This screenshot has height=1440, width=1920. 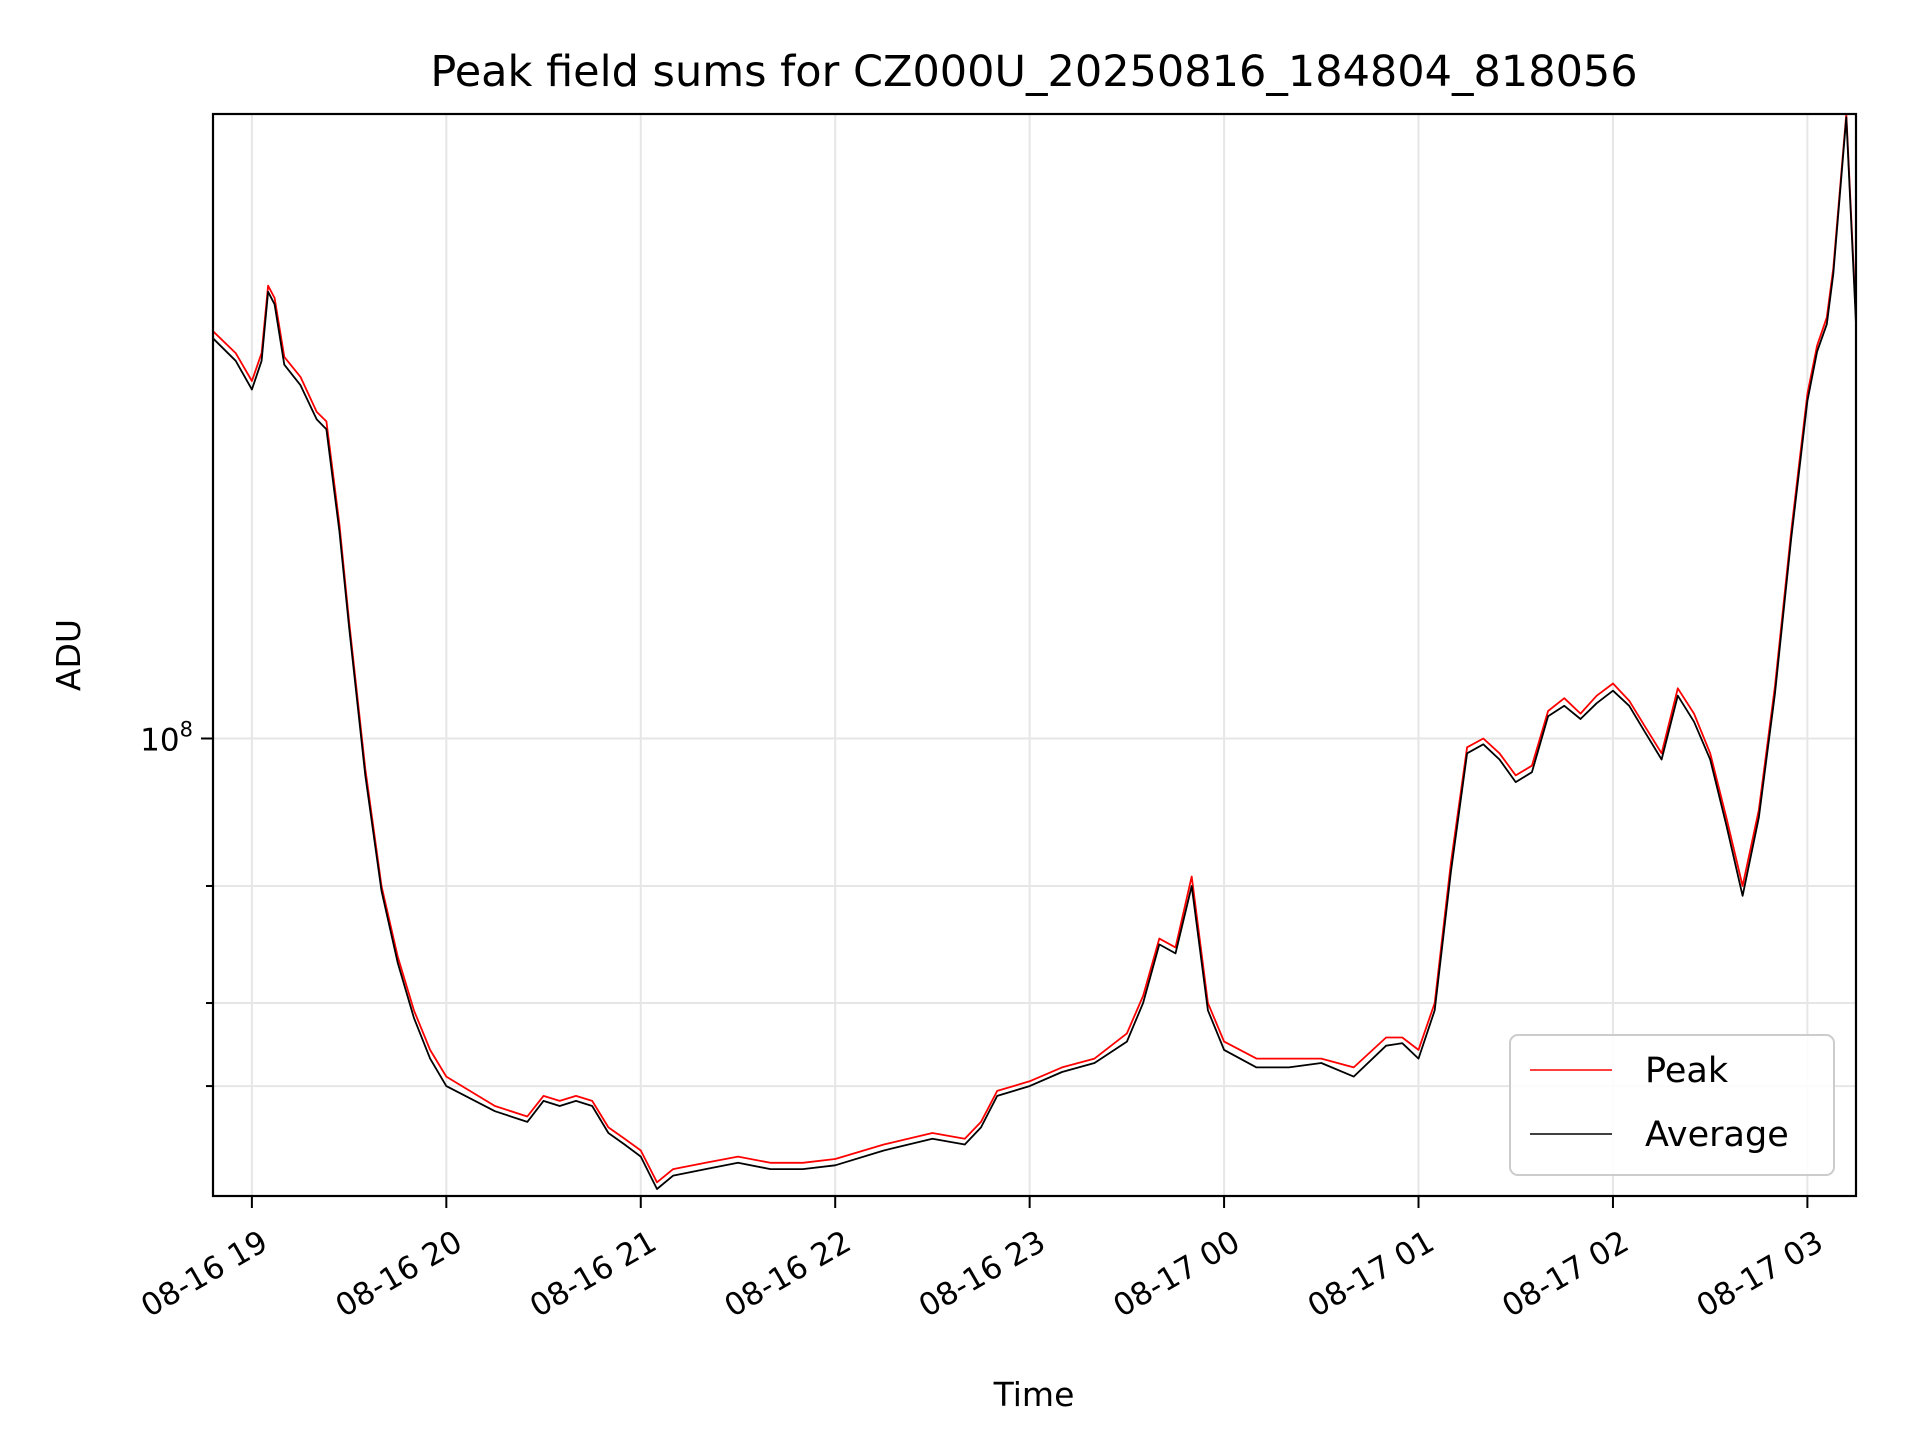 What do you see at coordinates (1176, 1274) in the screenshot?
I see `x-tick-label: 08-17 00` at bounding box center [1176, 1274].